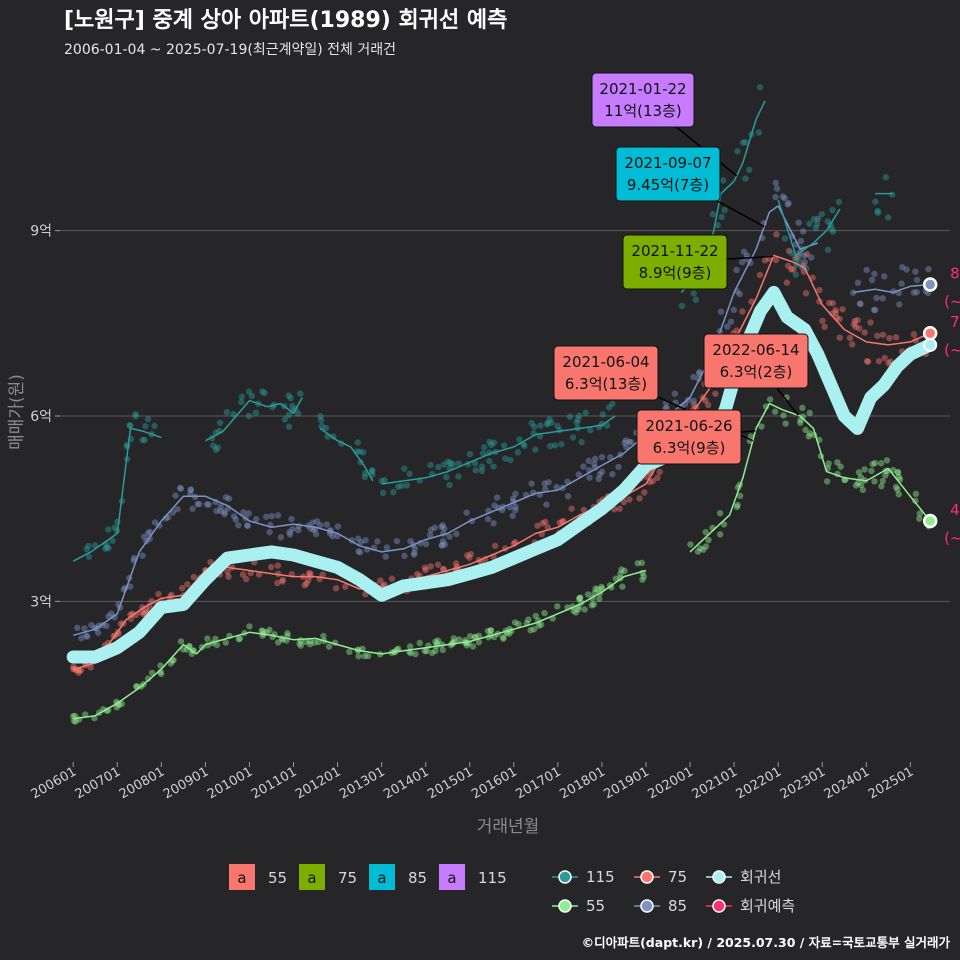  I want to click on end-label-value: 73,400, so click(955, 322).